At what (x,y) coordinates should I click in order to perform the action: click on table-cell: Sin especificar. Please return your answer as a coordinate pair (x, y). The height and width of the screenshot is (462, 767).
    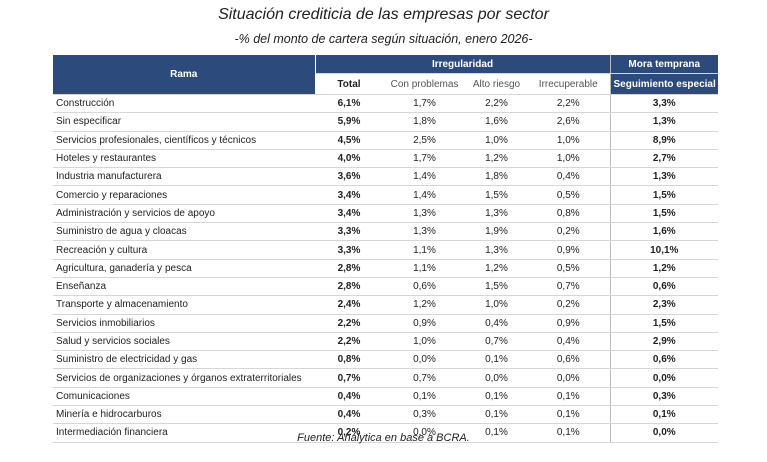
    Looking at the image, I should click on (184, 122).